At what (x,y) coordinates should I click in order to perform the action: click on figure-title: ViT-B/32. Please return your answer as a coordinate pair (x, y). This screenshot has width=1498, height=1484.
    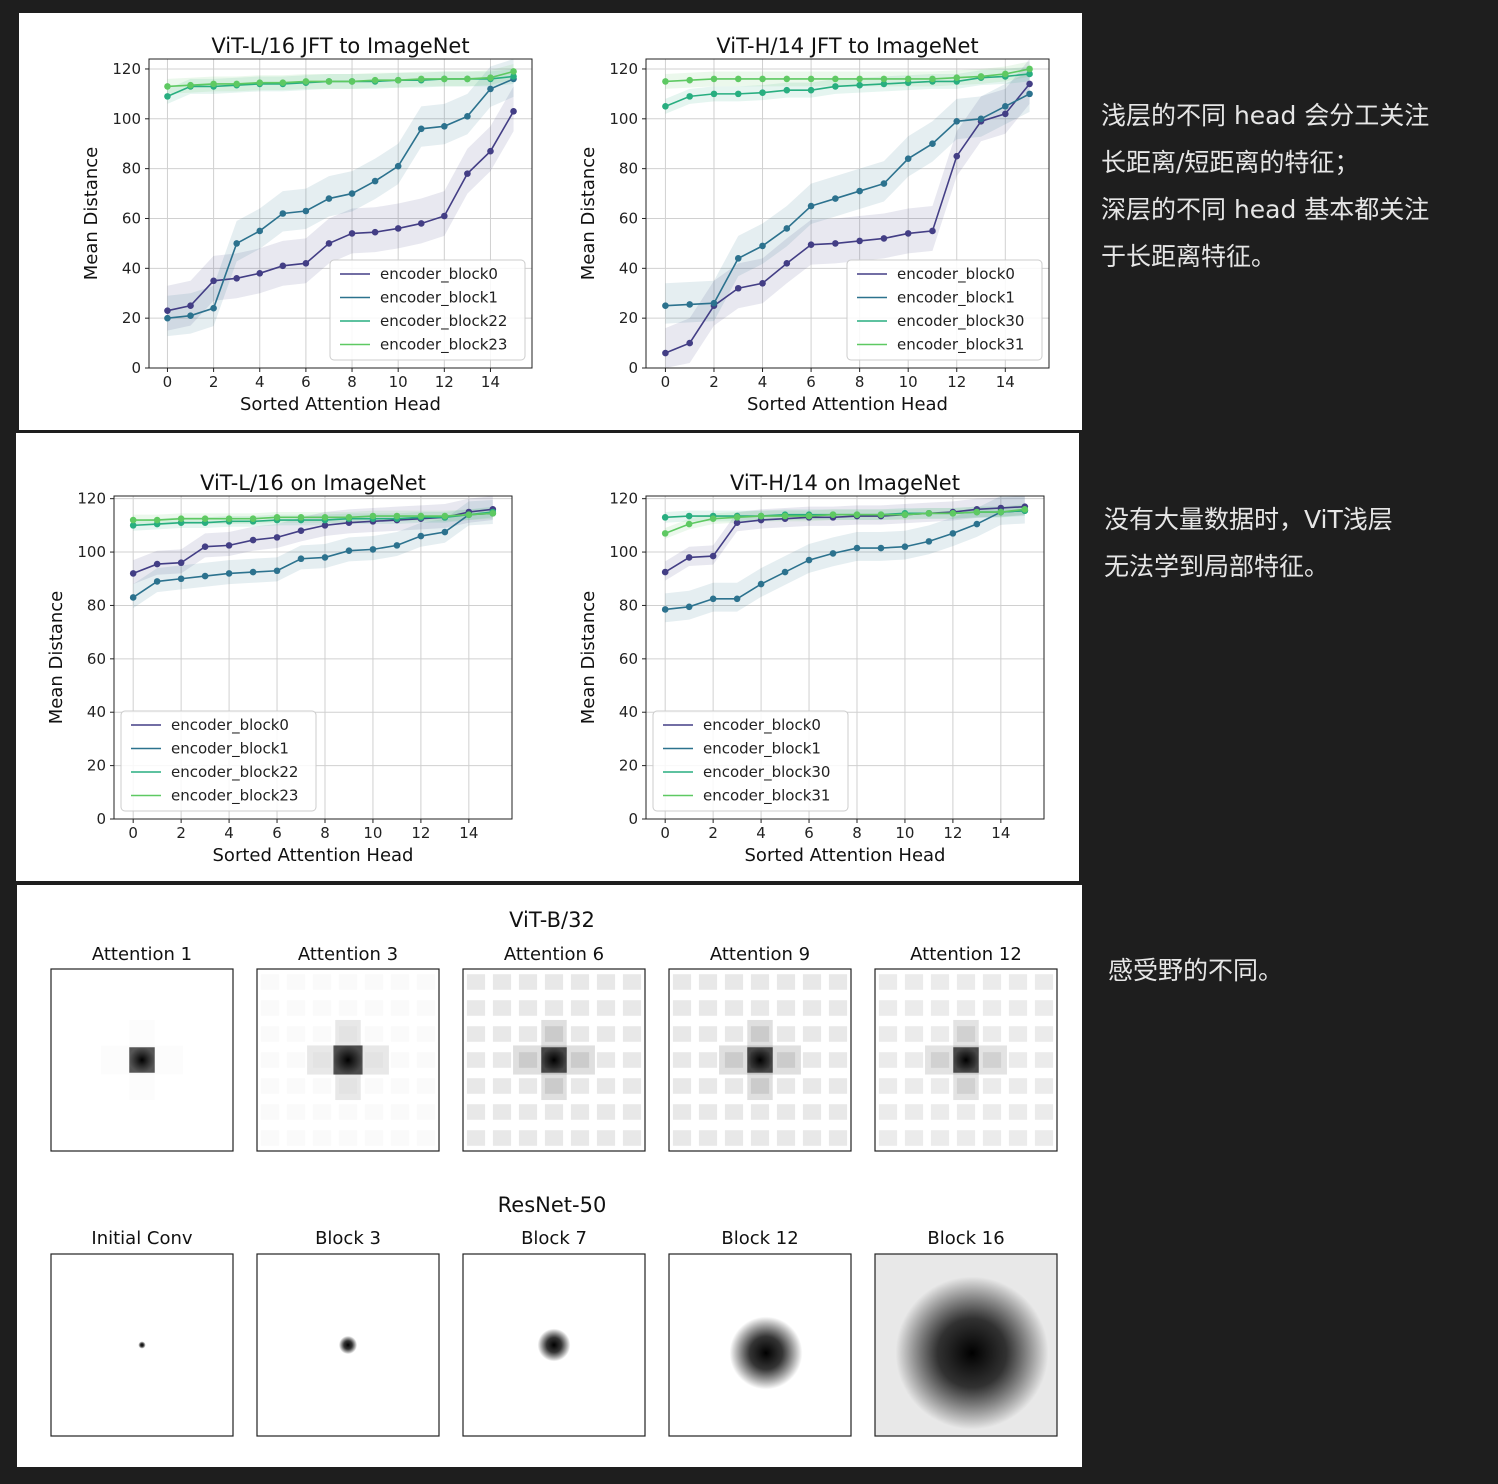
    Looking at the image, I should click on (552, 920).